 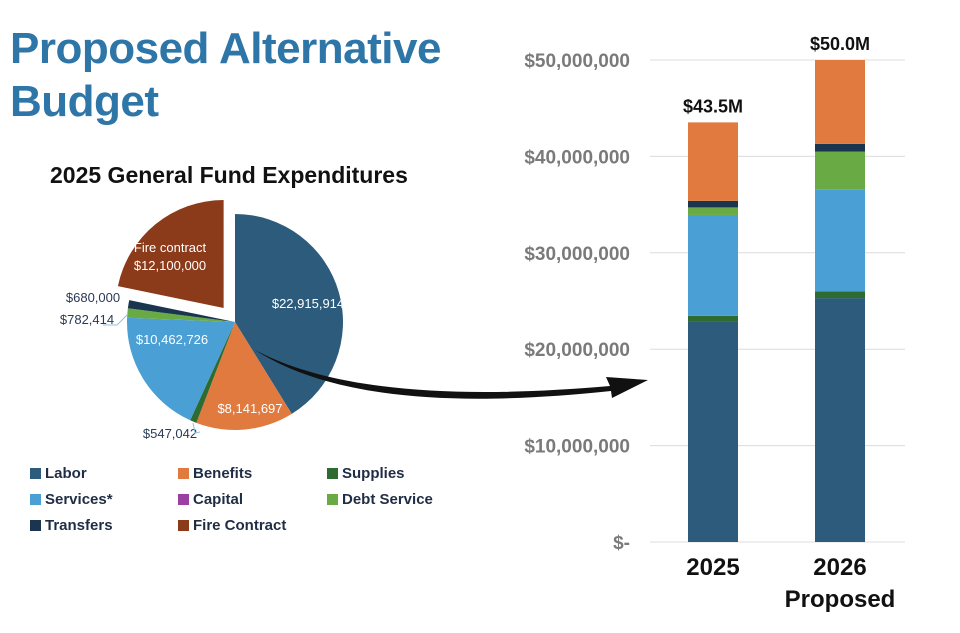 I want to click on pie-slice-supplies, so click(x=212, y=372).